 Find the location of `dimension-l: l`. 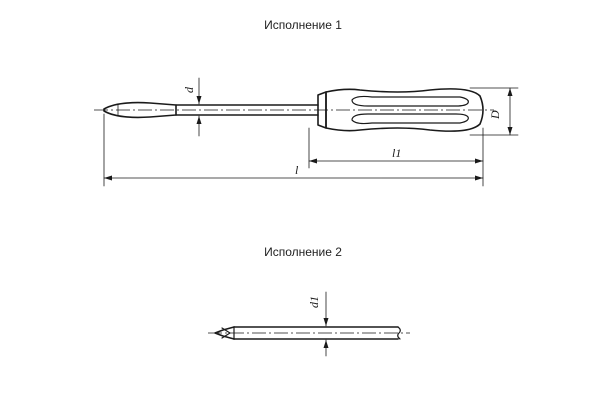

dimension-l: l is located at coordinates (293, 150).